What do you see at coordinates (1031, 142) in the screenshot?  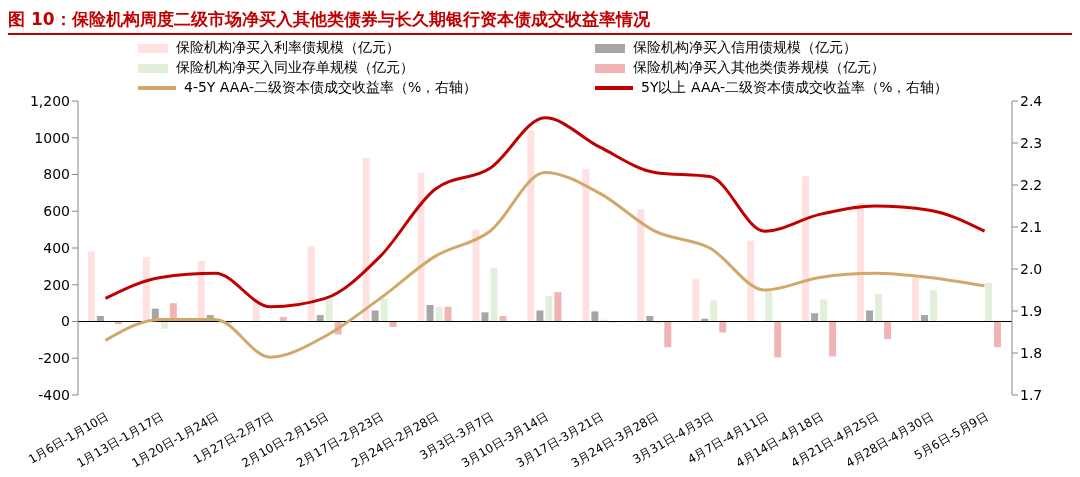 I see `y2-tick-label: 2.3` at bounding box center [1031, 142].